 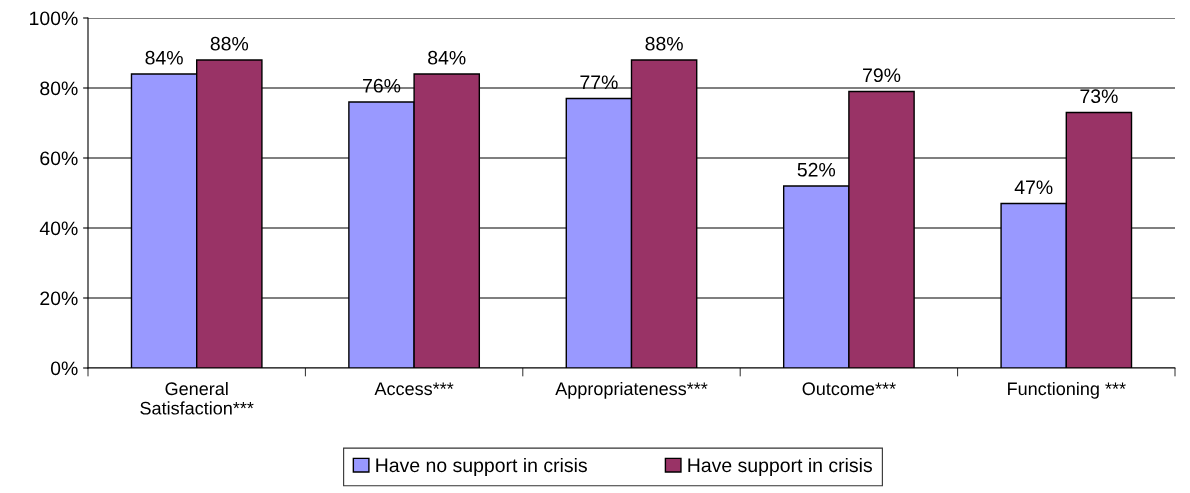 What do you see at coordinates (414, 389) in the screenshot?
I see `x-tick-label: Access***` at bounding box center [414, 389].